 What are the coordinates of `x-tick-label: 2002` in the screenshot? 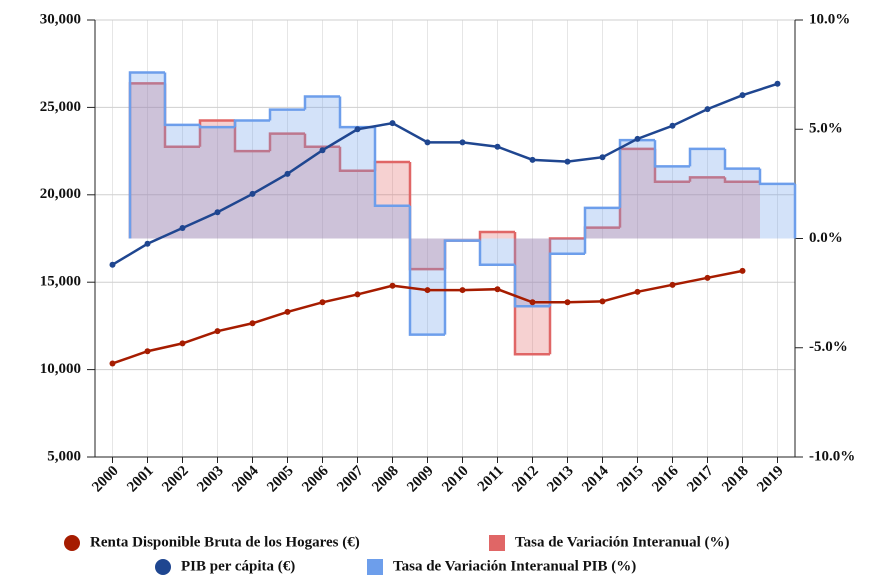 It's located at (175, 479).